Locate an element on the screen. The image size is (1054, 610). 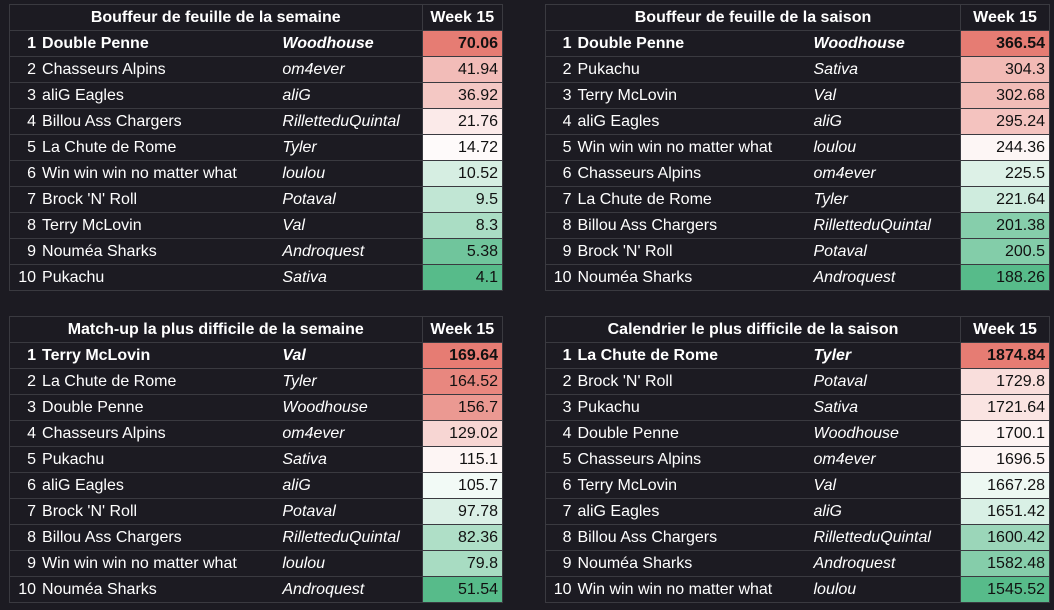
score-value: 105.7 is located at coordinates (462, 485).